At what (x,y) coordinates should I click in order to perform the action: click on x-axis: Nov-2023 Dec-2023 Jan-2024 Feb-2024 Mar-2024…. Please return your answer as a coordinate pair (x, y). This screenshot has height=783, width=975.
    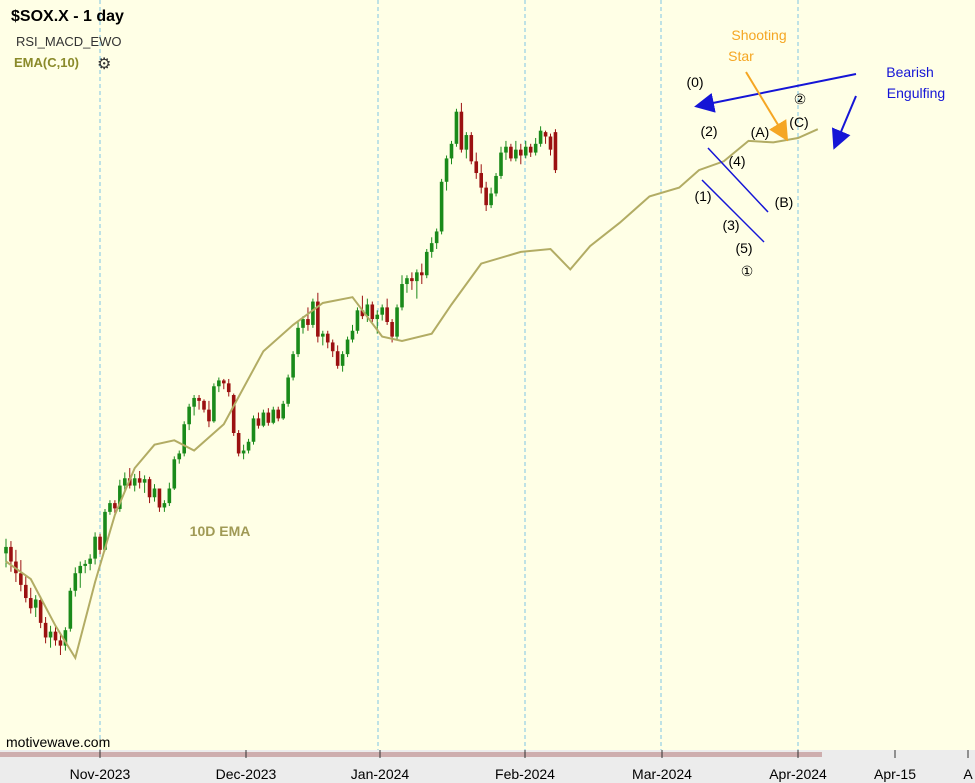
    Looking at the image, I should click on (487, 766).